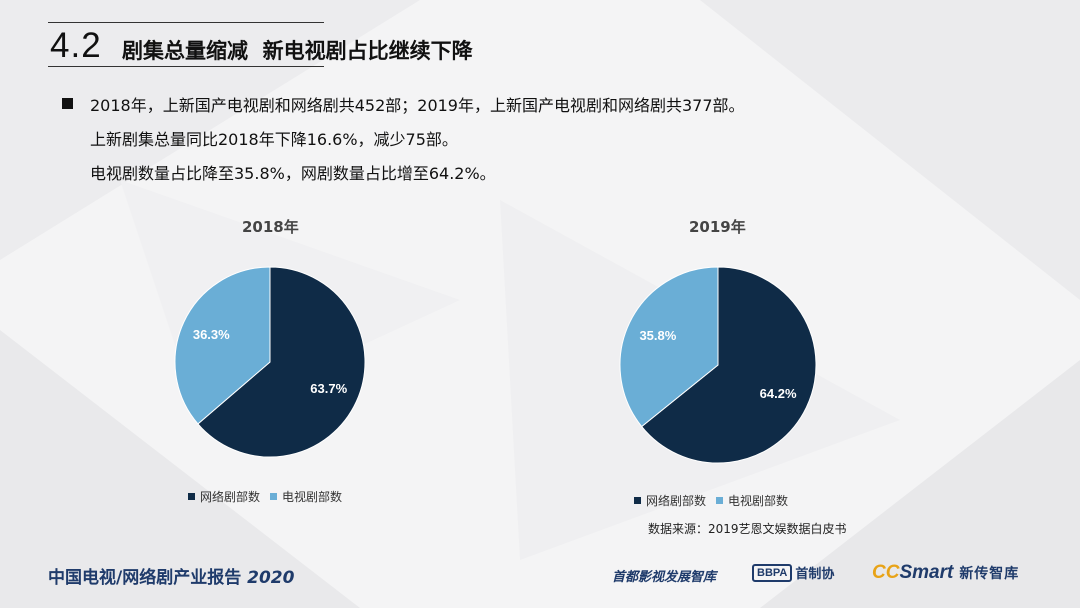 The width and height of the screenshot is (1080, 608). What do you see at coordinates (778, 393) in the screenshot?
I see `pie-data-label: 64.2%` at bounding box center [778, 393].